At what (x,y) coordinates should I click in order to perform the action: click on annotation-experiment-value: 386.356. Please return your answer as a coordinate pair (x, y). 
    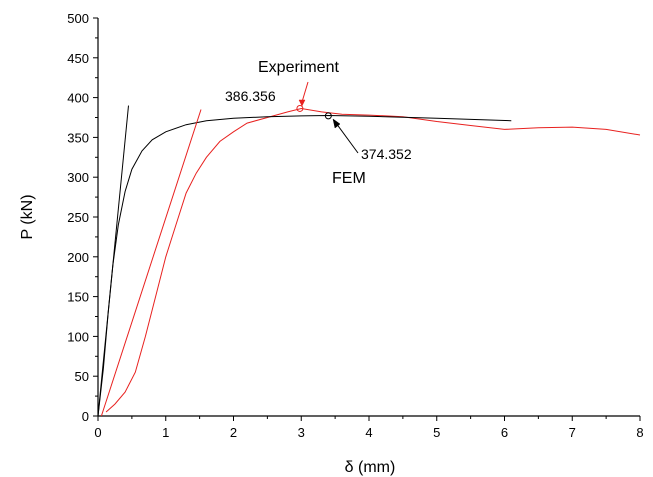
    Looking at the image, I should click on (250, 96).